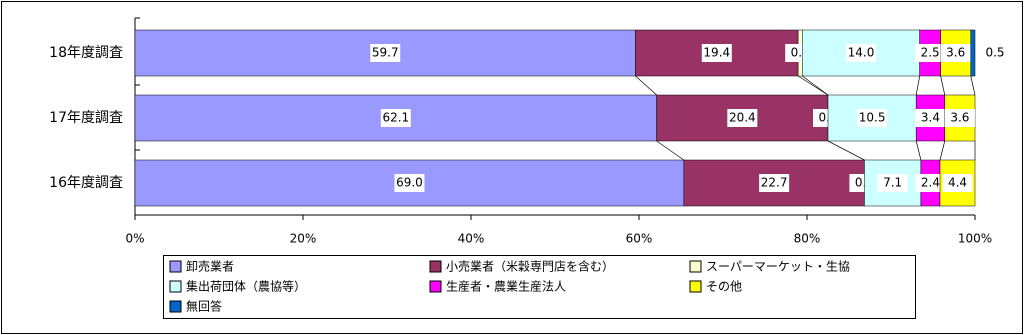 This screenshot has height=335, width=1024. I want to click on category-label: 16年度調査, so click(86, 183).